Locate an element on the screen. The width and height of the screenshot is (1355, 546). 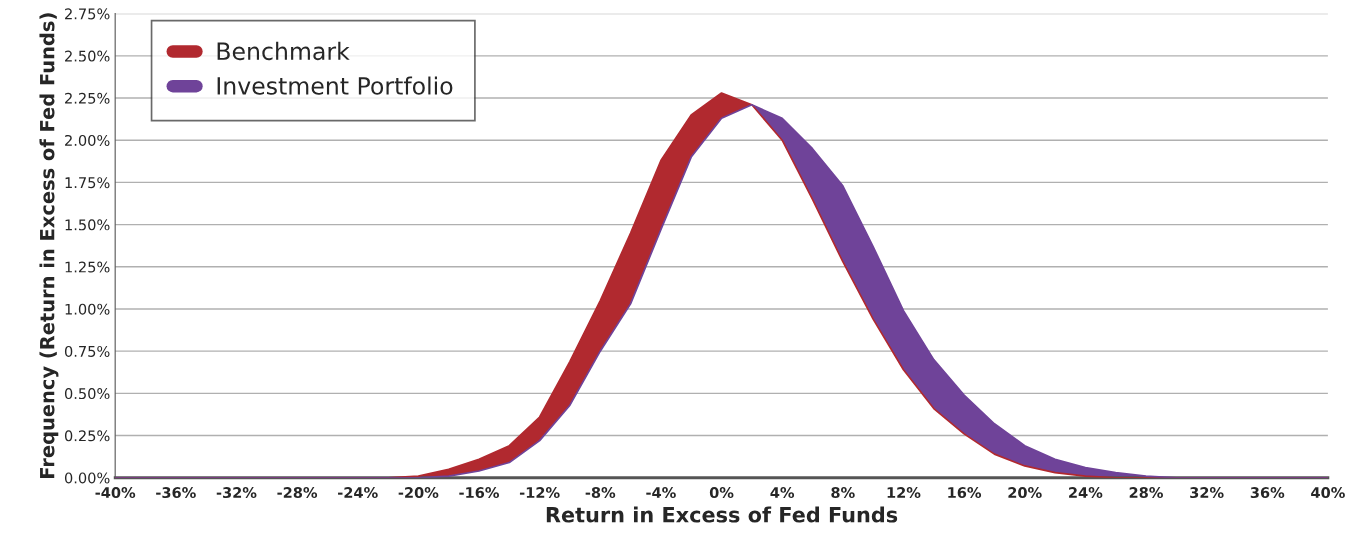
y-tick-label: 2.50% is located at coordinates (87, 56).